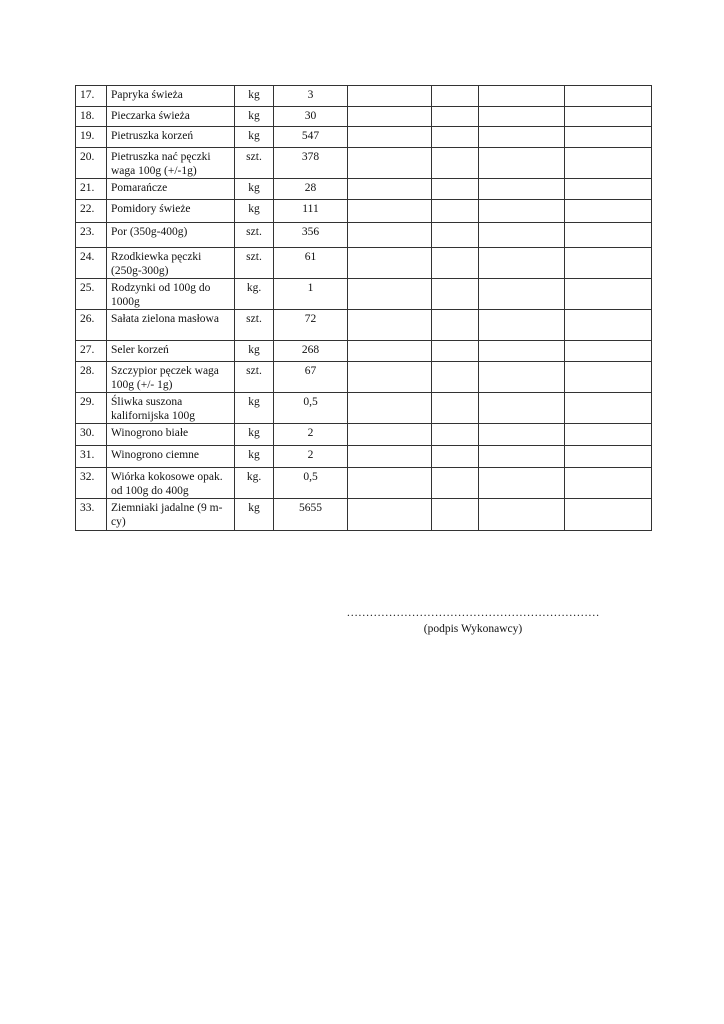 The height and width of the screenshot is (1024, 724). I want to click on product-name: Szczypior pęczek waga 100g (+/- 1g), so click(170, 377).